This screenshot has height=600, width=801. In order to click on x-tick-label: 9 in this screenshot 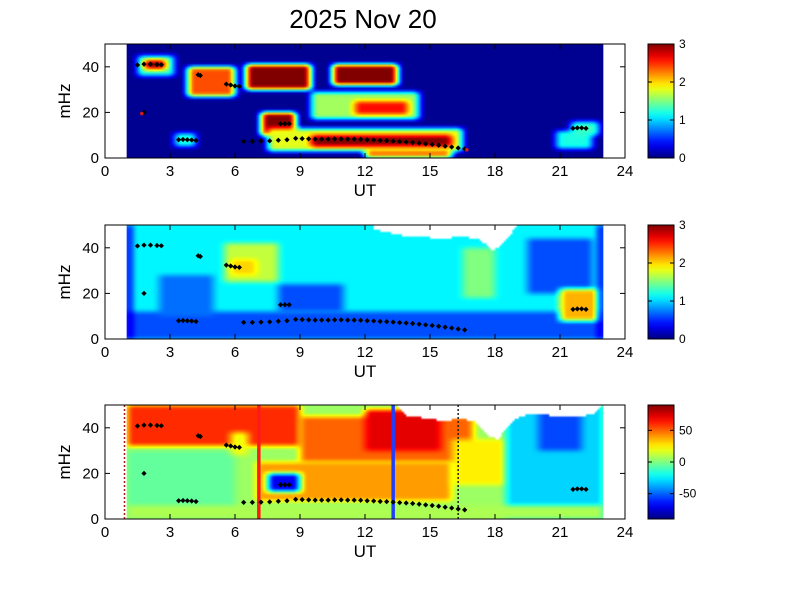, I will do `click(300, 532)`.